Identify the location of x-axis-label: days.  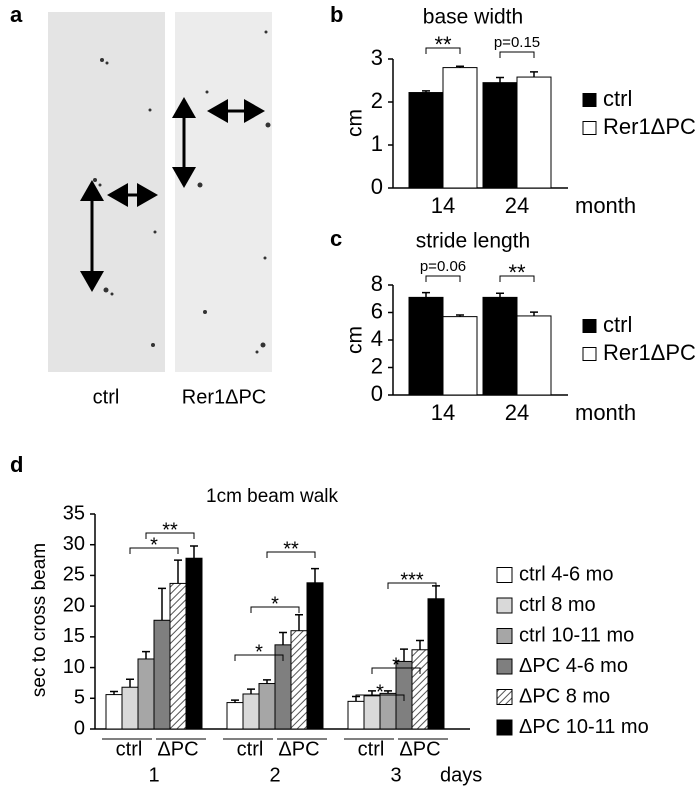
(461, 775).